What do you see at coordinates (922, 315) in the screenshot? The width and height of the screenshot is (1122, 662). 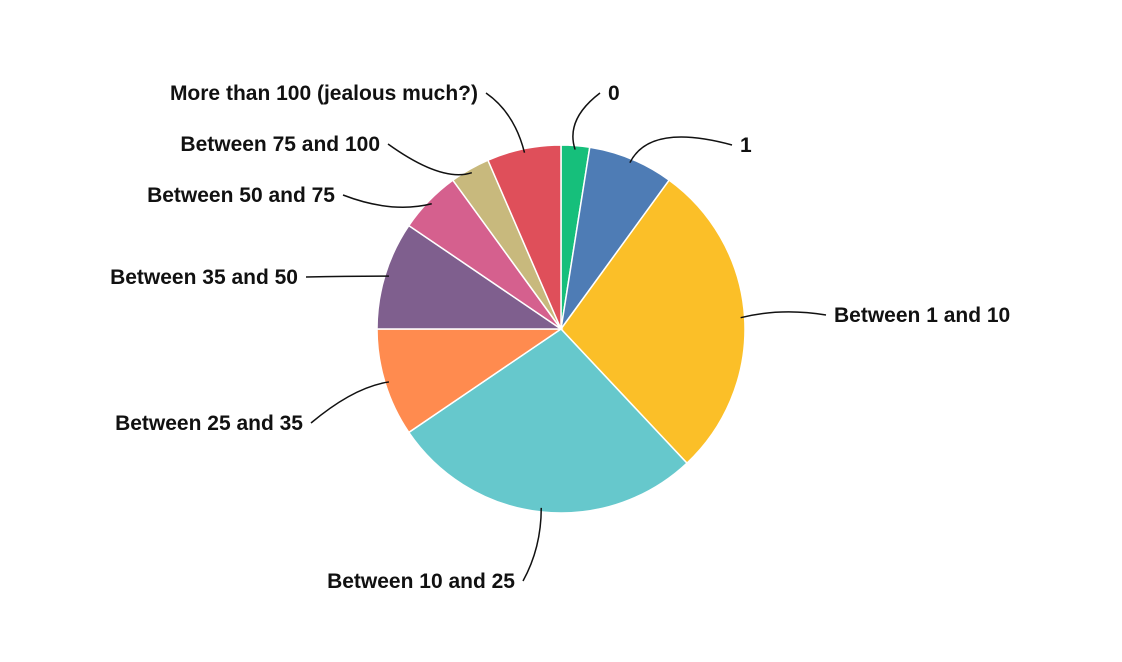 I see `slice-label: Between 1 and 10` at bounding box center [922, 315].